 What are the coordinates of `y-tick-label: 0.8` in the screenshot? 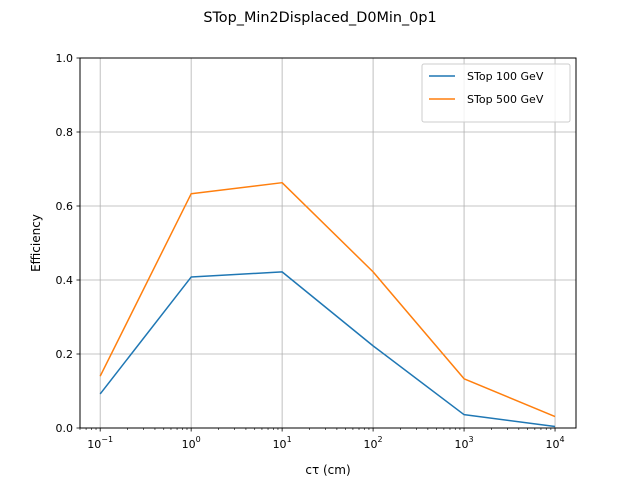 It's located at (65, 132).